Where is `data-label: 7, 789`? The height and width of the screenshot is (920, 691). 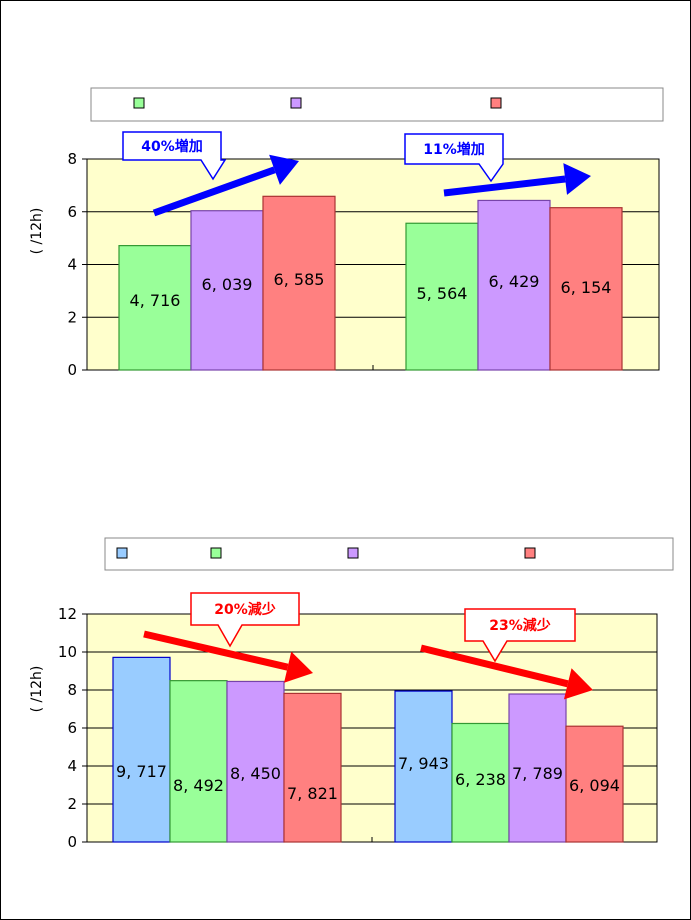
data-label: 7, 789 is located at coordinates (537, 773).